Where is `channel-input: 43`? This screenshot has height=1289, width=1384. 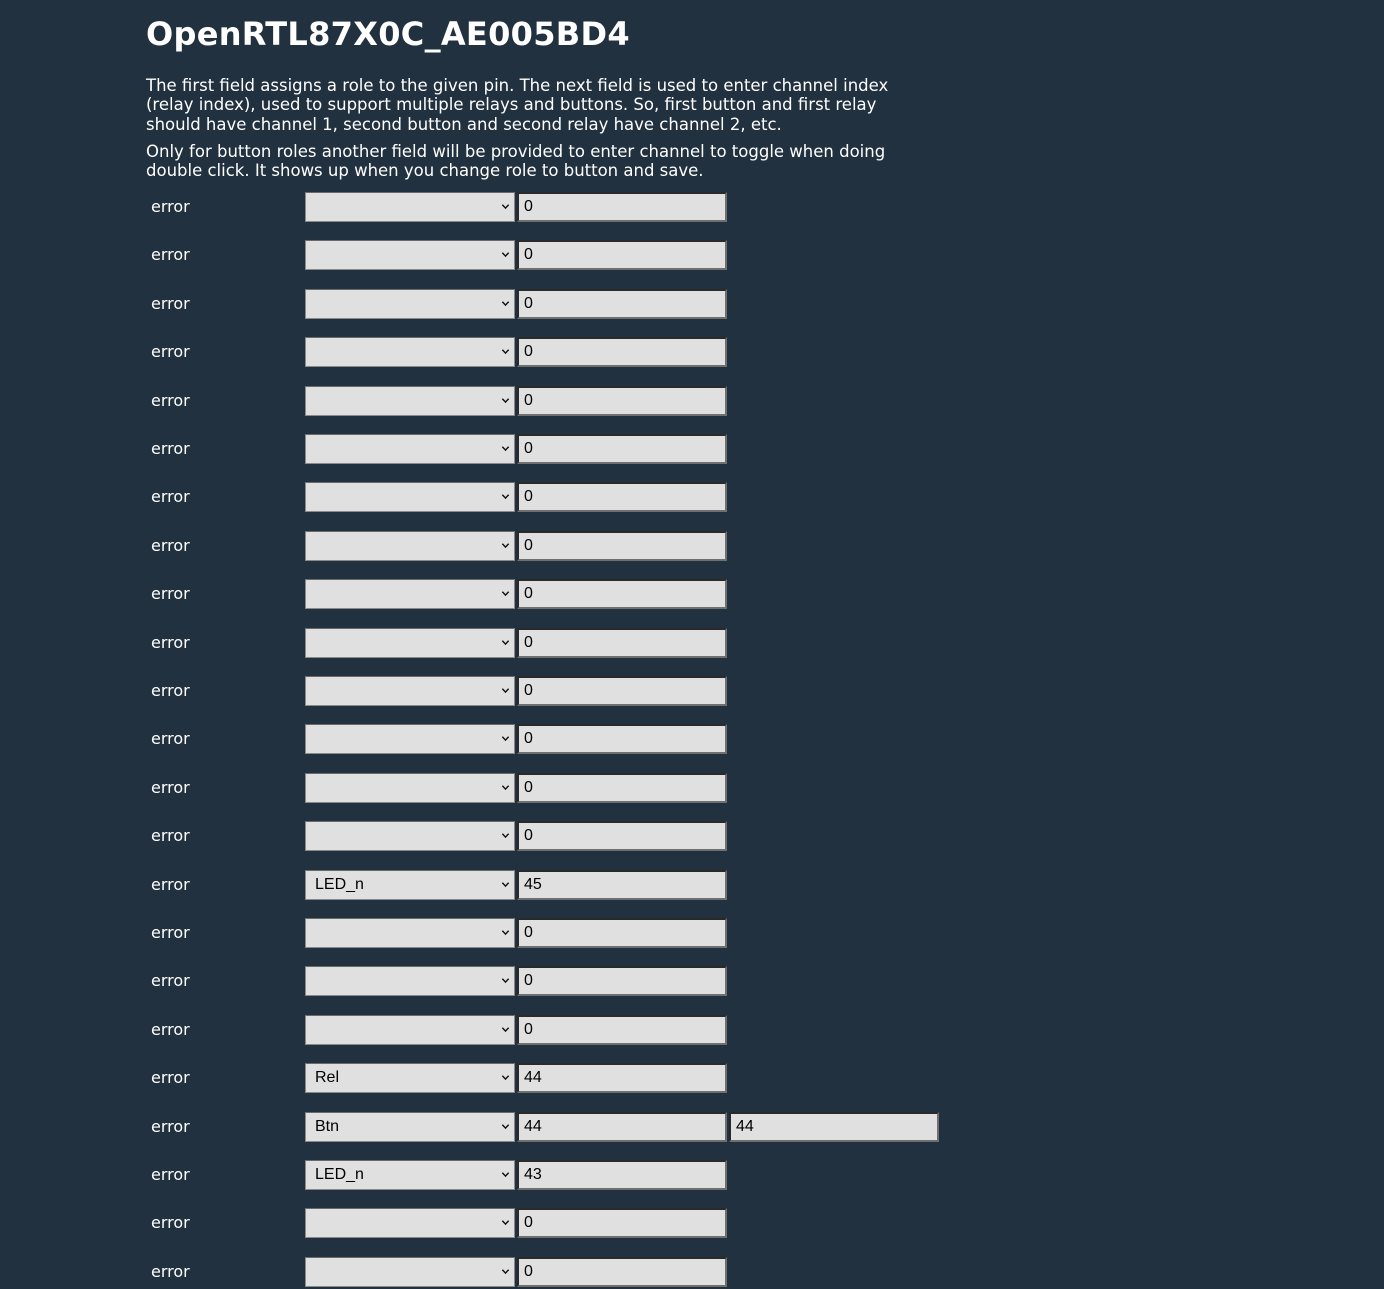 channel-input: 43 is located at coordinates (622, 1175).